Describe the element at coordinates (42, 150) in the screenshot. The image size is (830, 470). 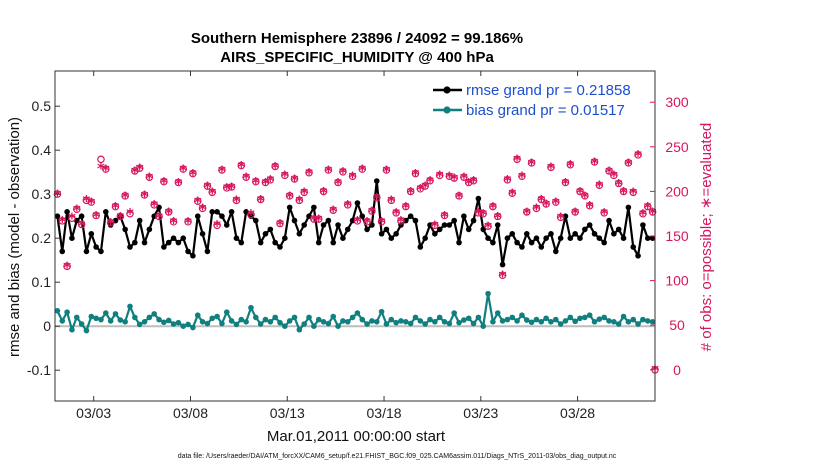
I see `y-left-tick-label: 0.4` at that location.